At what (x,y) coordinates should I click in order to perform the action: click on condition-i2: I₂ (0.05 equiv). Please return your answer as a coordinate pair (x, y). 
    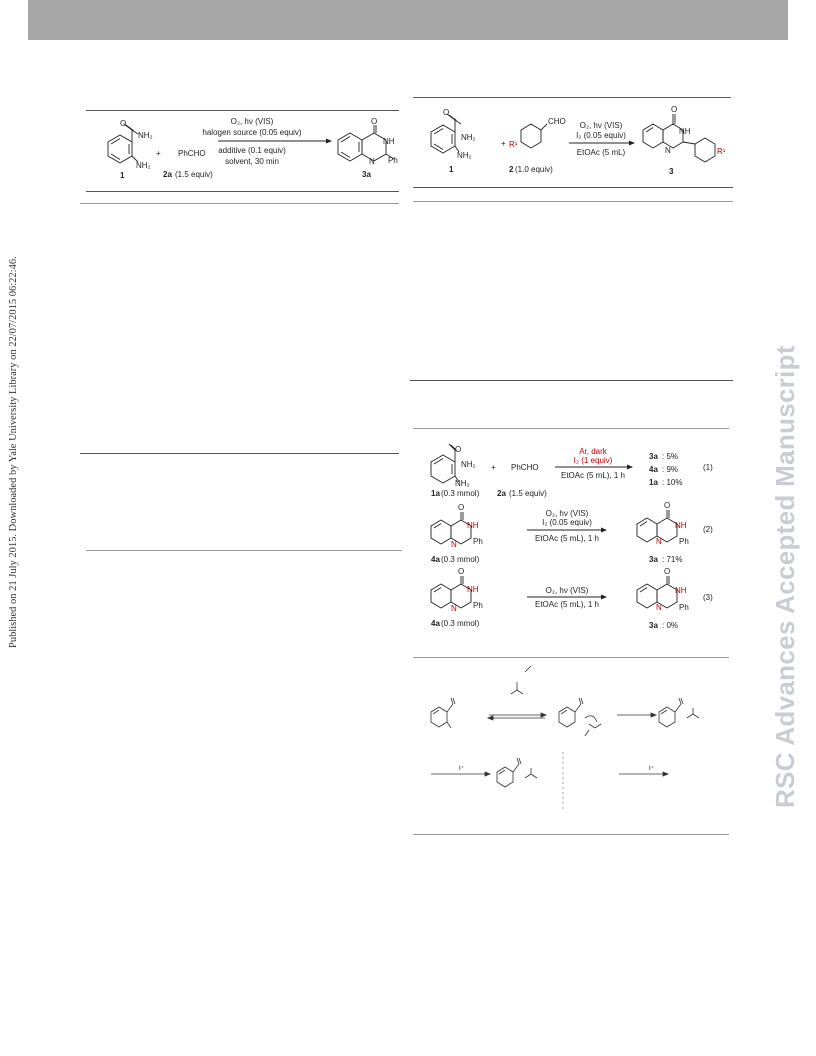
    Looking at the image, I should click on (567, 522).